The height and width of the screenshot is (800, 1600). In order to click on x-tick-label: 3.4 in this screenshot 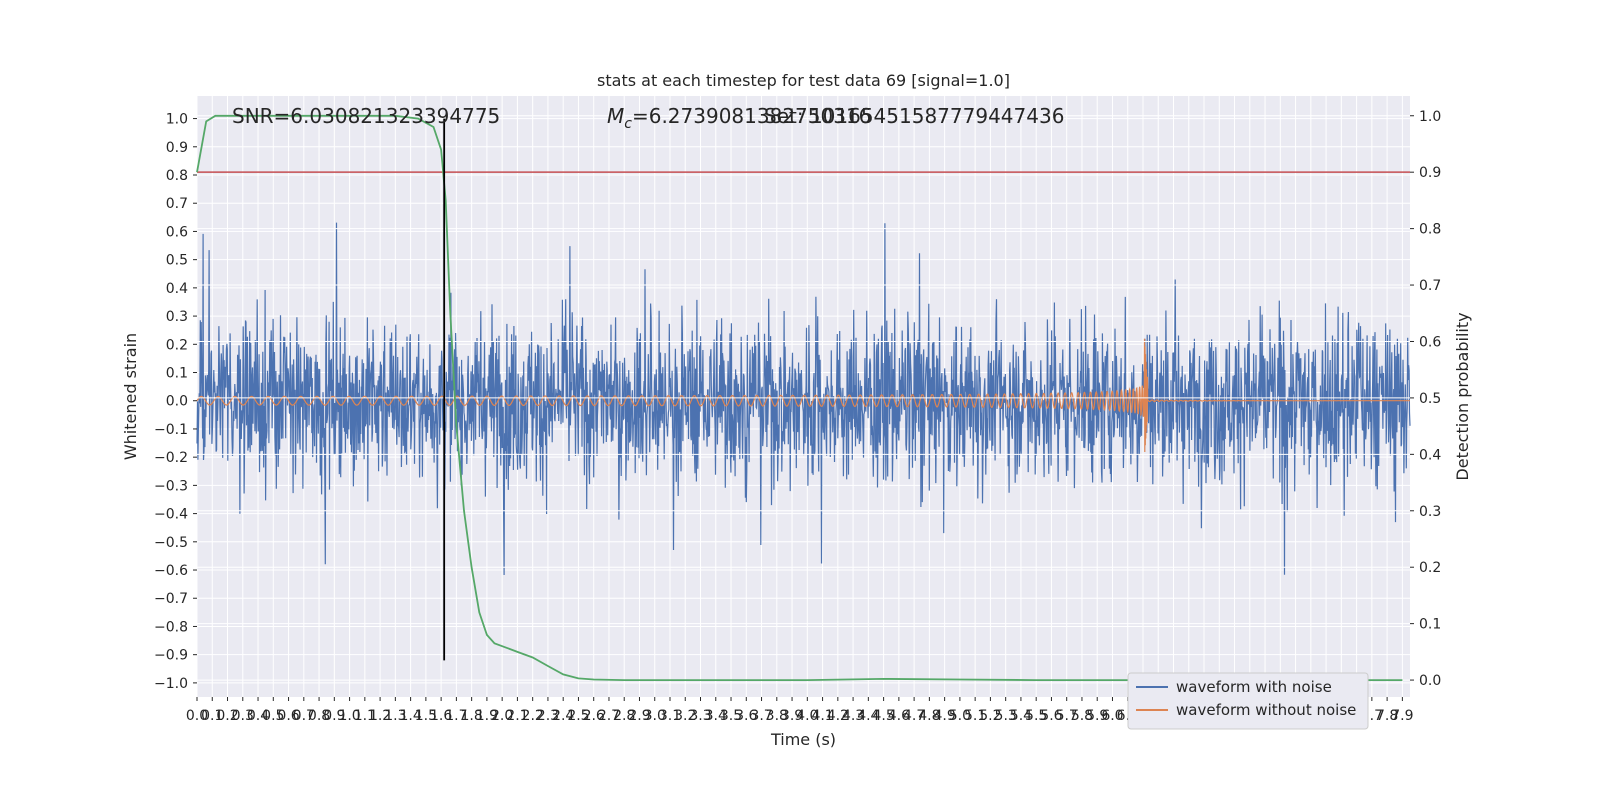, I will do `click(716, 716)`.